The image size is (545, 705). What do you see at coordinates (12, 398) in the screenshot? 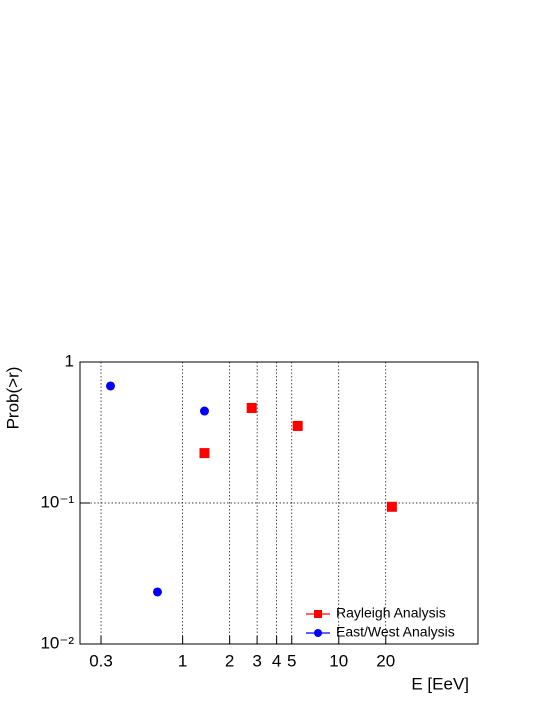
I see `y-axis-label: Prob(>r)` at bounding box center [12, 398].